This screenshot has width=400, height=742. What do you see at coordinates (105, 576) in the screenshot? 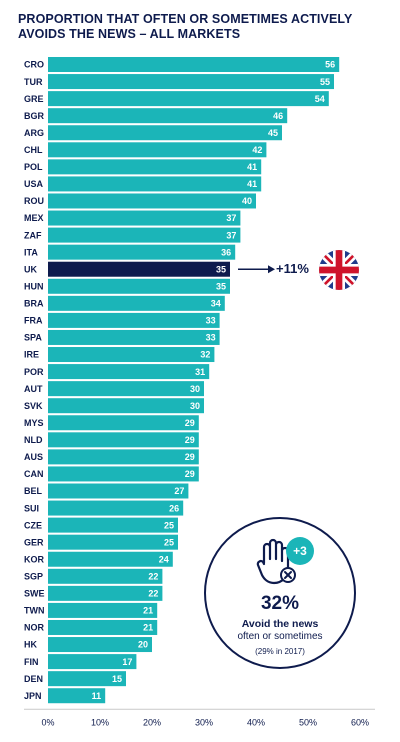
I see `bar-sgp` at bounding box center [105, 576].